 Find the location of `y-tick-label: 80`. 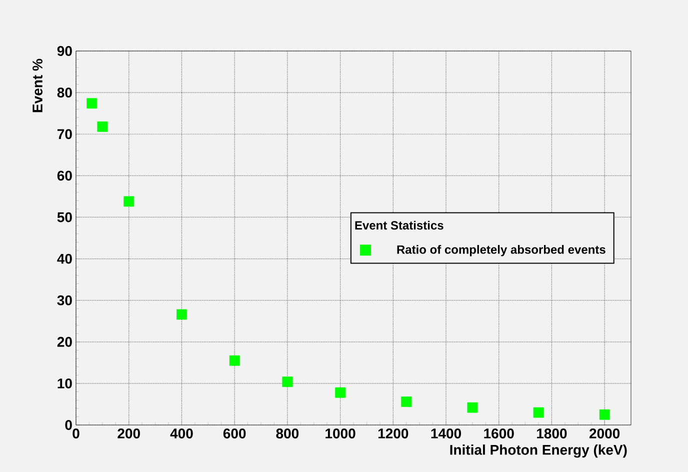

y-tick-label: 80 is located at coordinates (64, 93).